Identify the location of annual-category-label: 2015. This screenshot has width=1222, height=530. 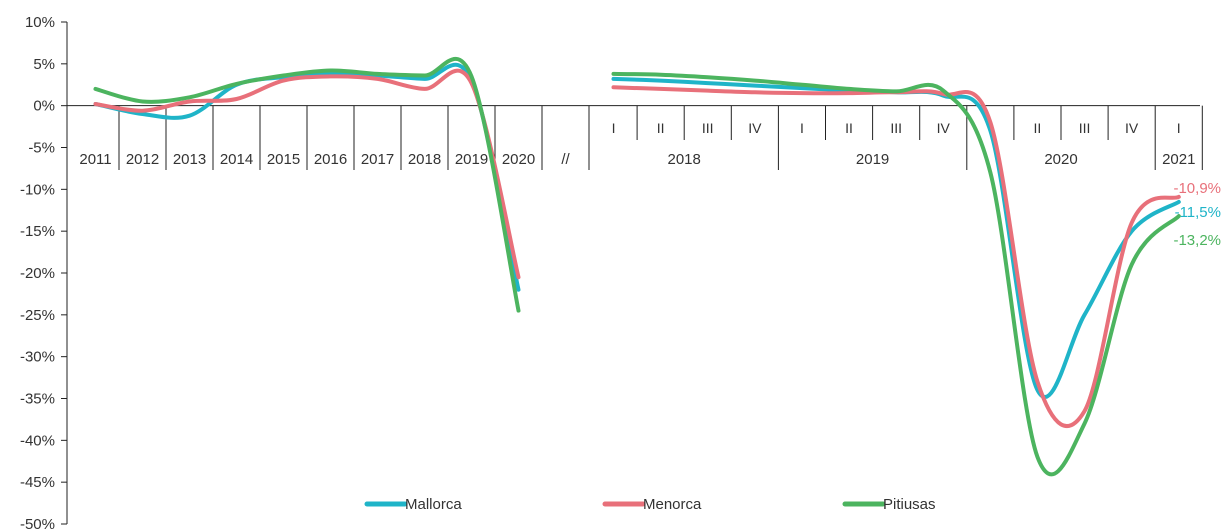
(283, 159).